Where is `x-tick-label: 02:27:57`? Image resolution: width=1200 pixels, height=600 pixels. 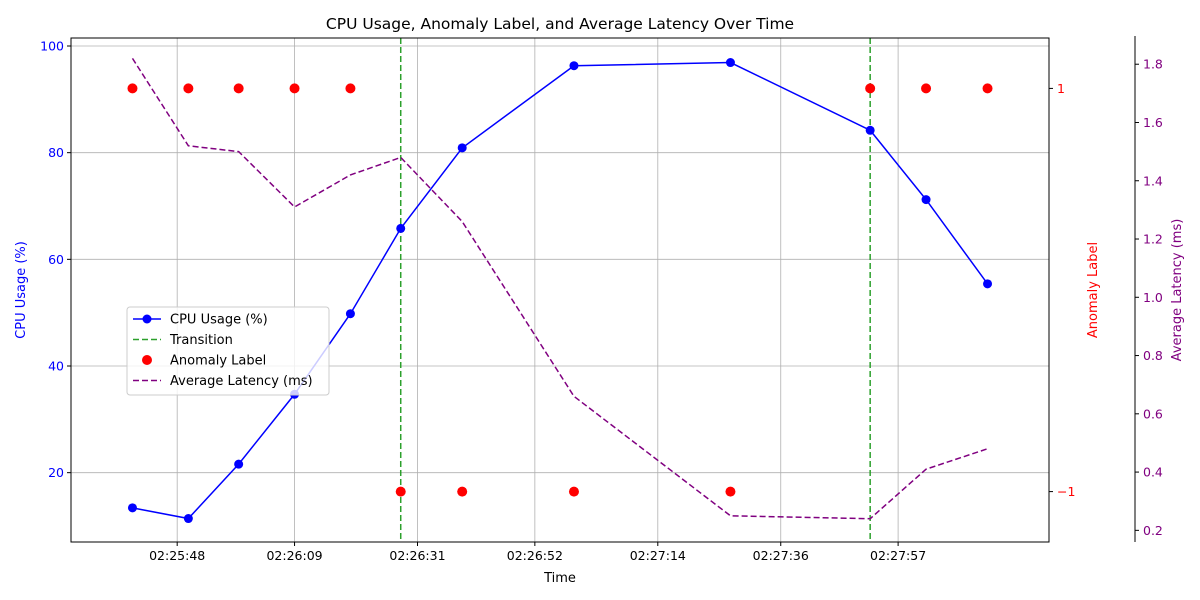
x-tick-label: 02:27:57 is located at coordinates (898, 555).